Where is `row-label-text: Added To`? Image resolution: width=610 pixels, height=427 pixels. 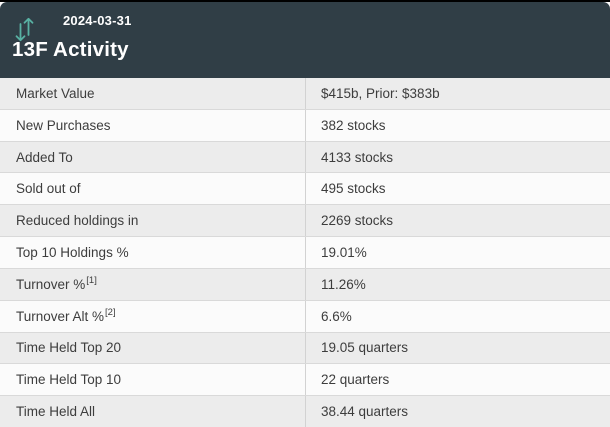
row-label-text: Added To is located at coordinates (44, 157).